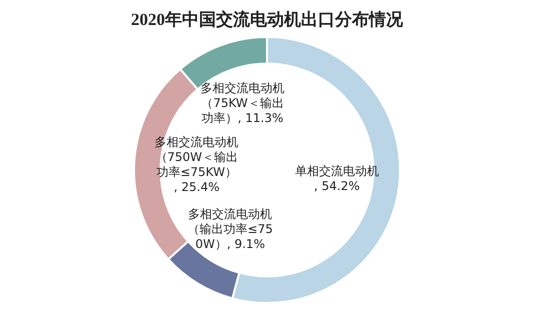 Image resolution: width=534 pixels, height=323 pixels. Describe the element at coordinates (336, 171) in the screenshot. I see `slice-label: 单相交流电动机` at that location.